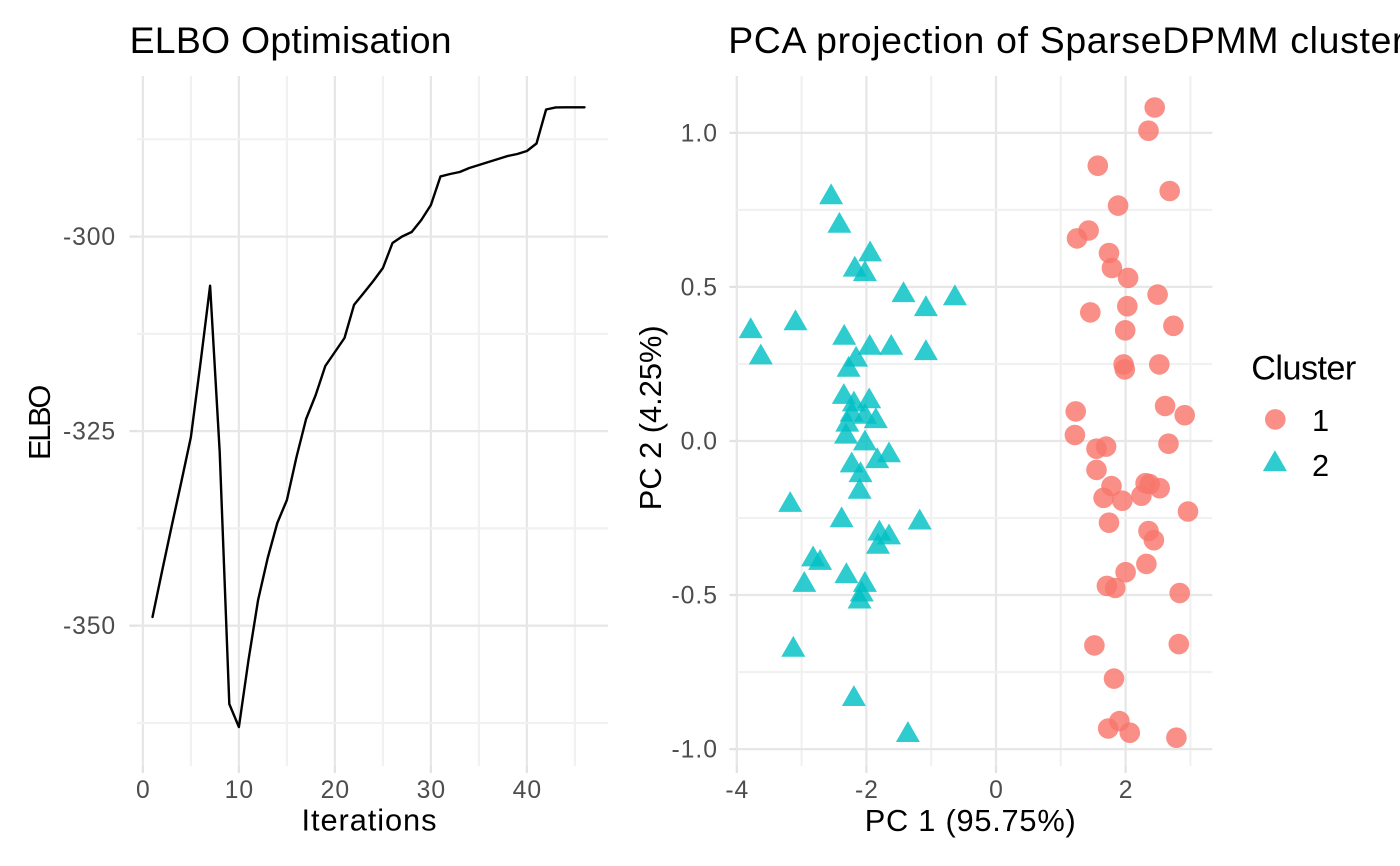  I want to click on svg-text: Cluster, so click(1303, 369).